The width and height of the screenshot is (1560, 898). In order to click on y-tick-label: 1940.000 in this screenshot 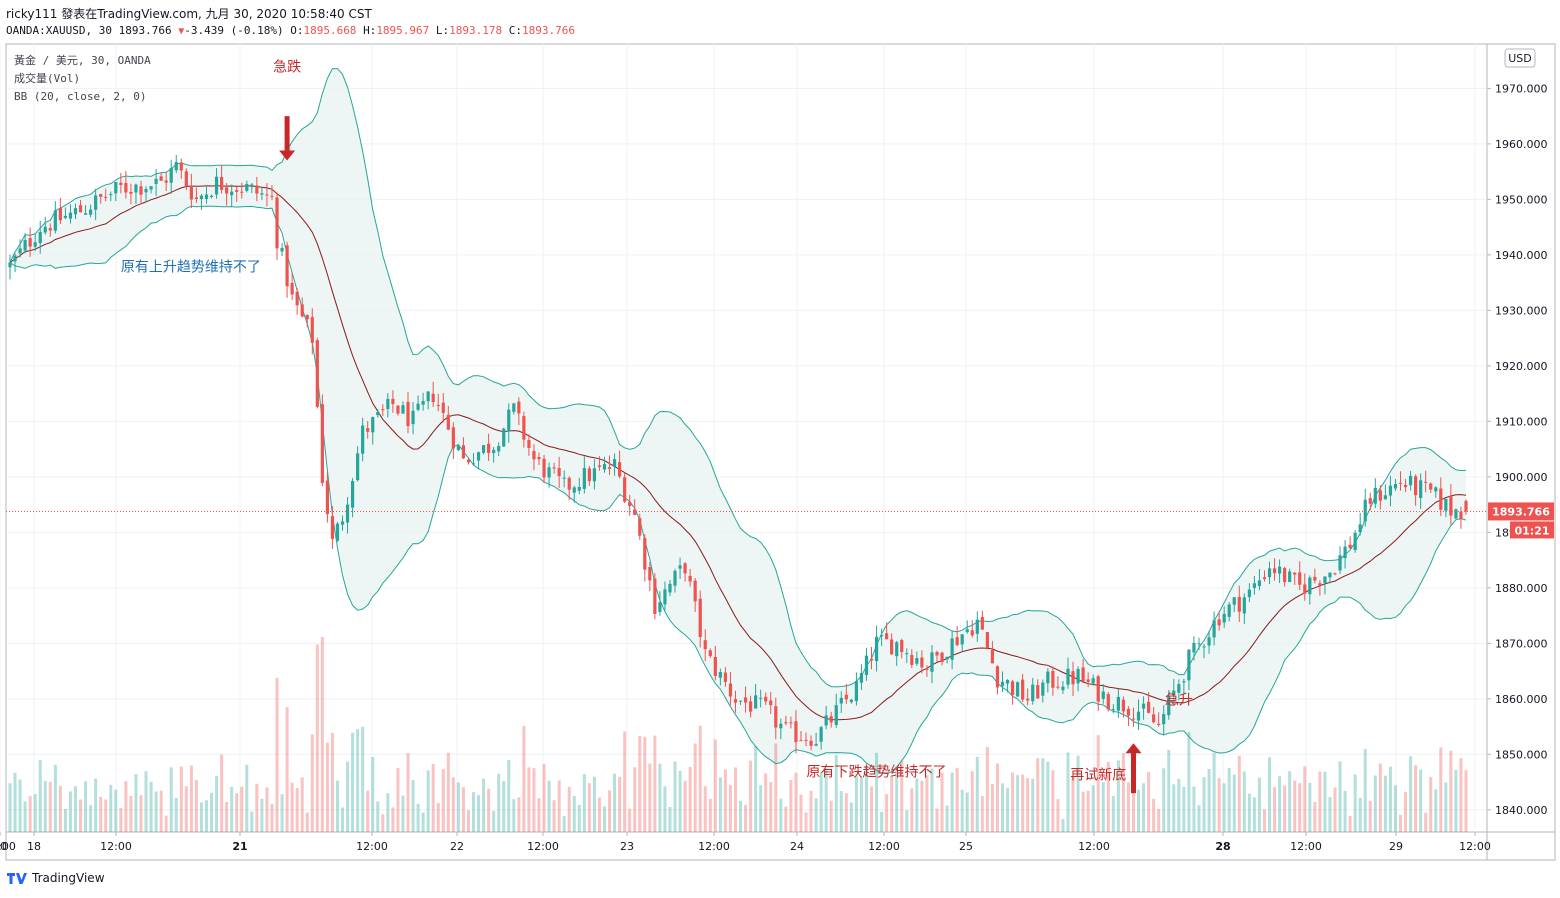, I will do `click(1521, 255)`.